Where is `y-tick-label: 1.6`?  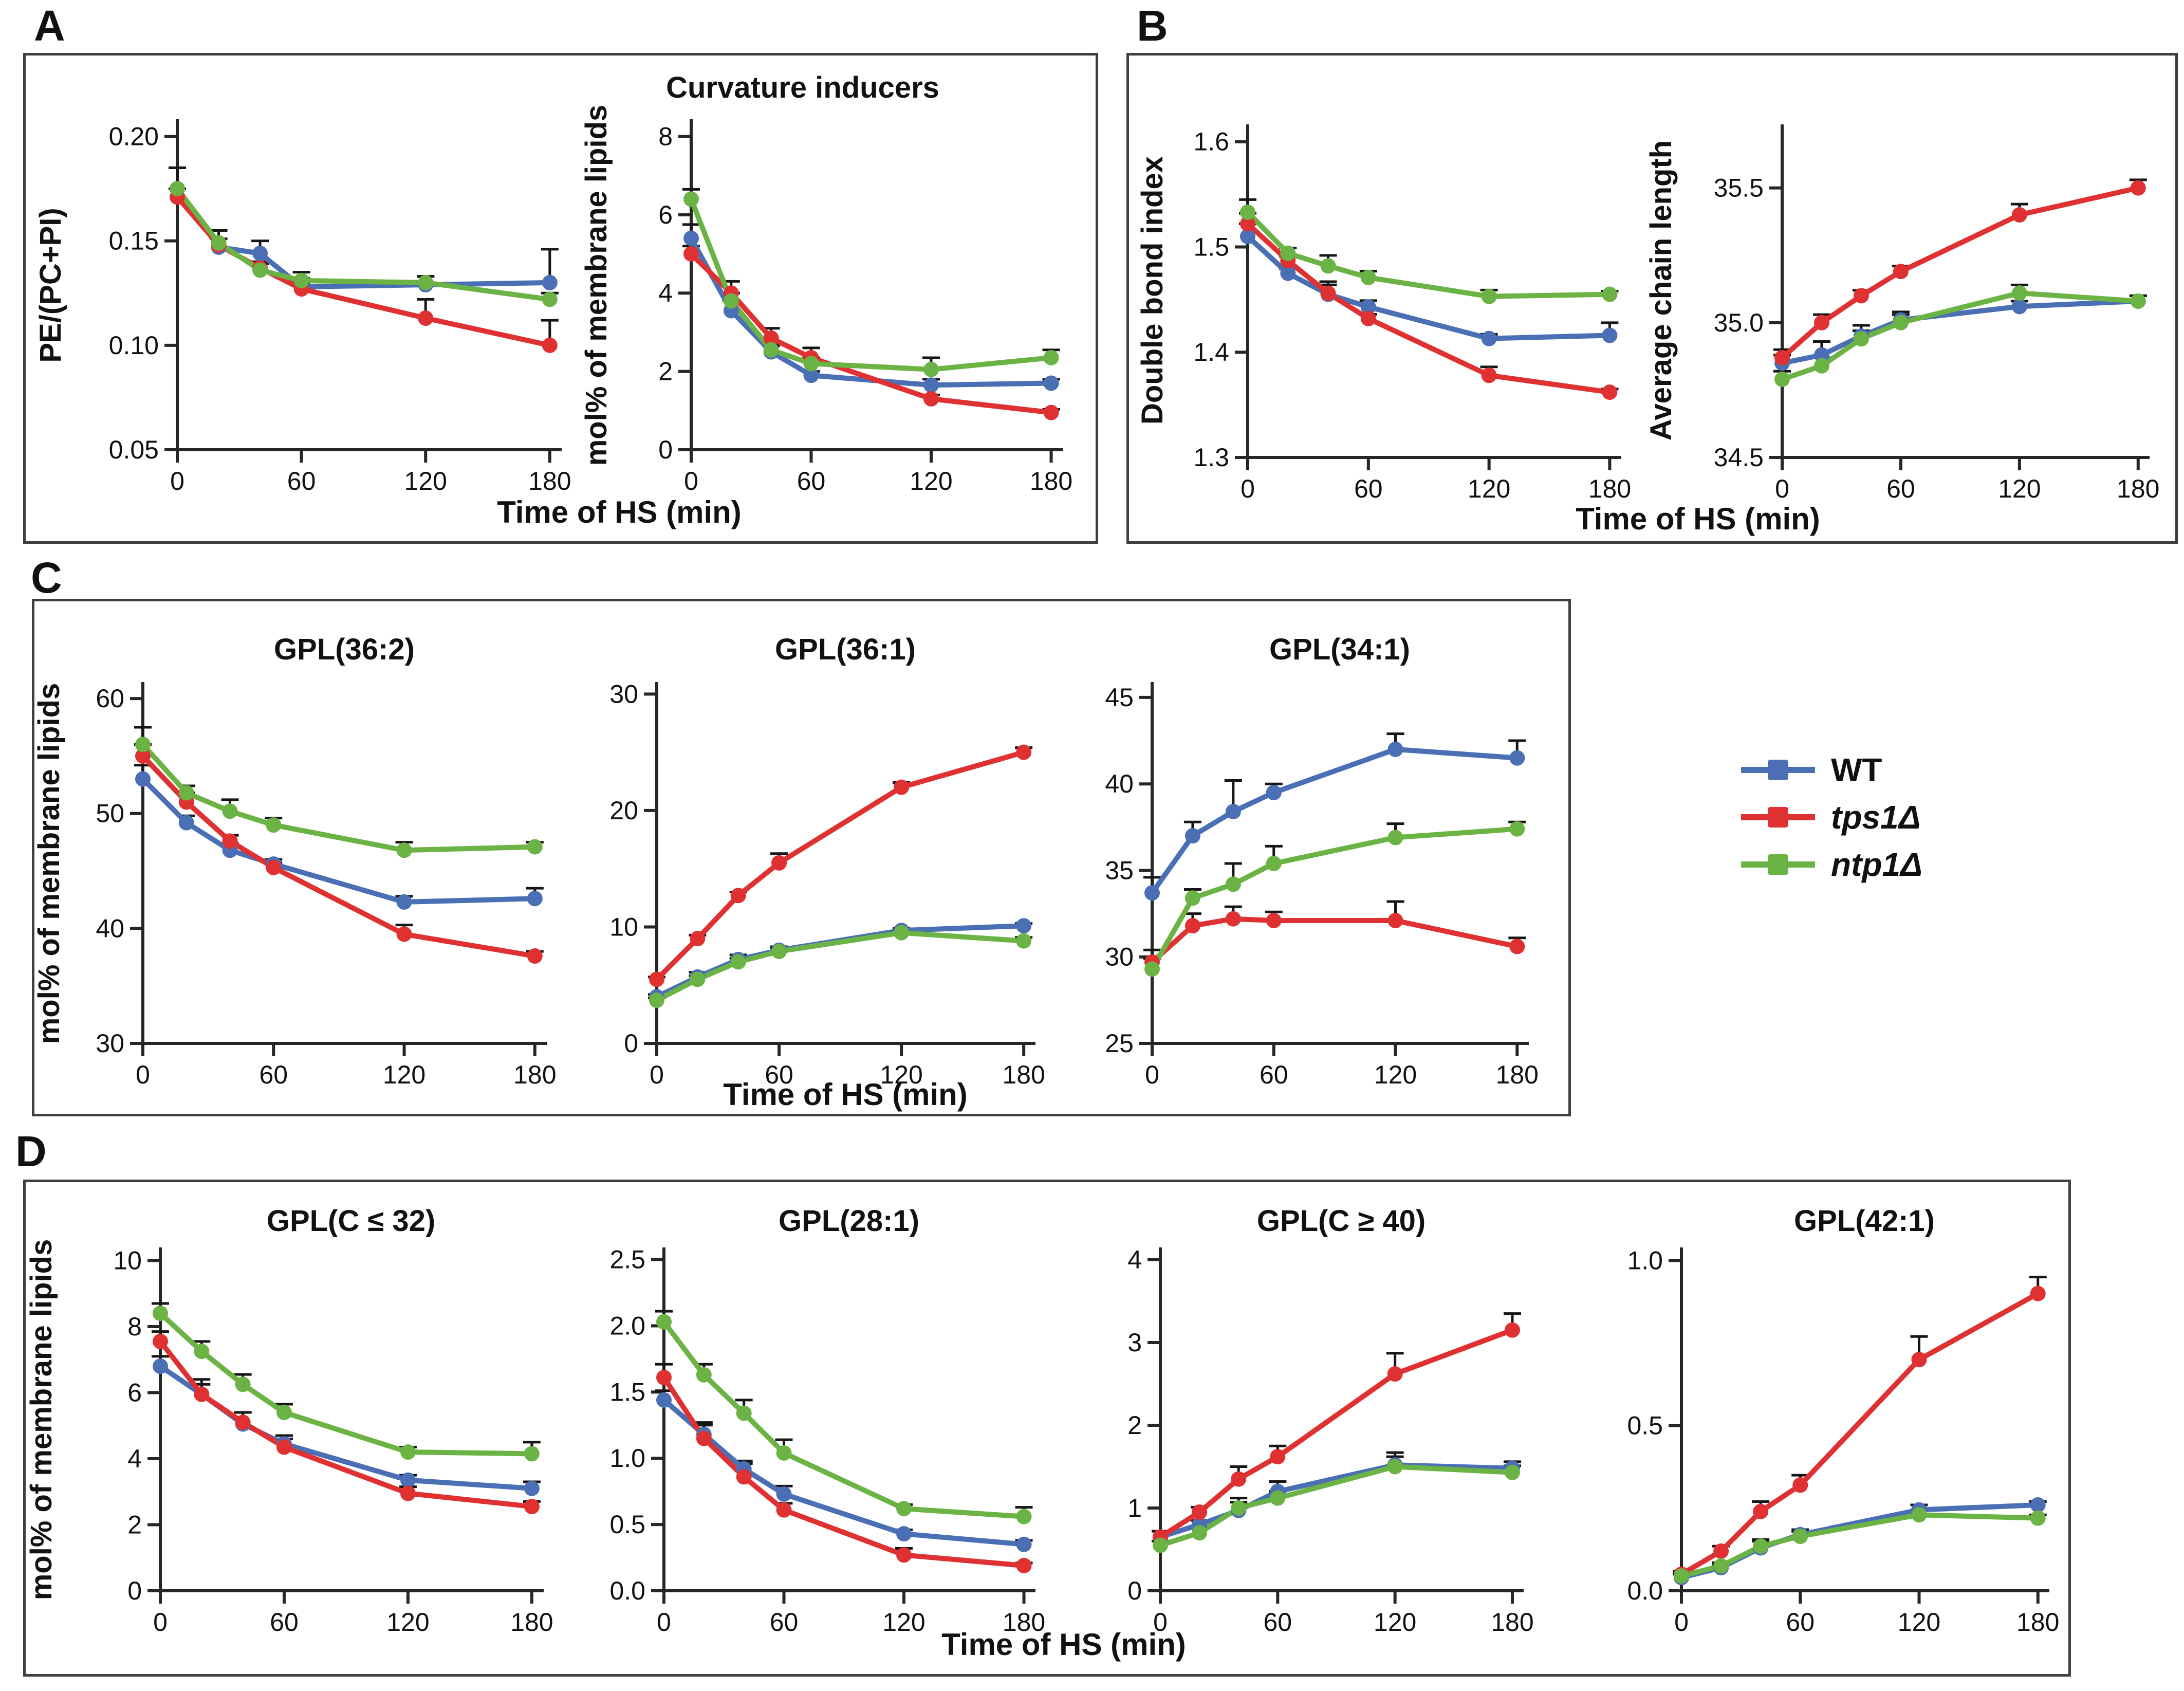 y-tick-label: 1.6 is located at coordinates (1211, 141).